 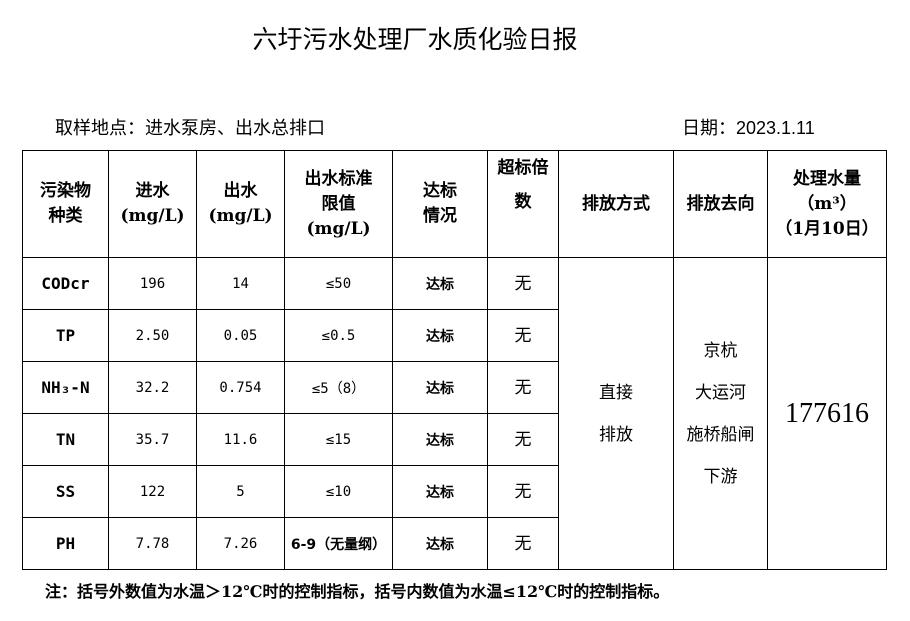 What do you see at coordinates (152, 283) in the screenshot?
I see `inflow-cell: 196` at bounding box center [152, 283].